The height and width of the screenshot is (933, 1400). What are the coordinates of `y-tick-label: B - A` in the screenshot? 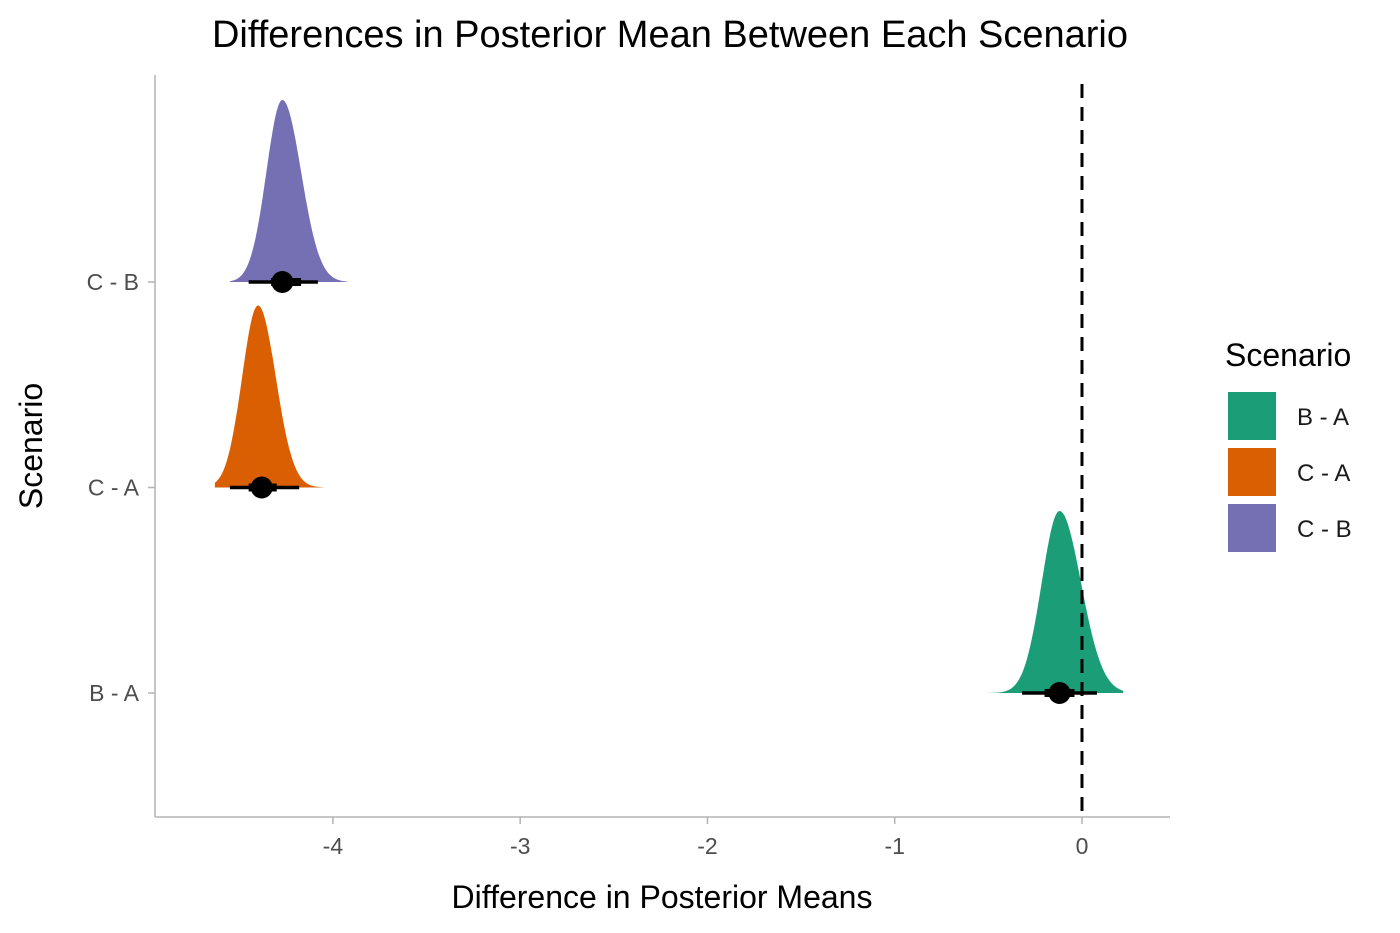 It's located at (114, 693).